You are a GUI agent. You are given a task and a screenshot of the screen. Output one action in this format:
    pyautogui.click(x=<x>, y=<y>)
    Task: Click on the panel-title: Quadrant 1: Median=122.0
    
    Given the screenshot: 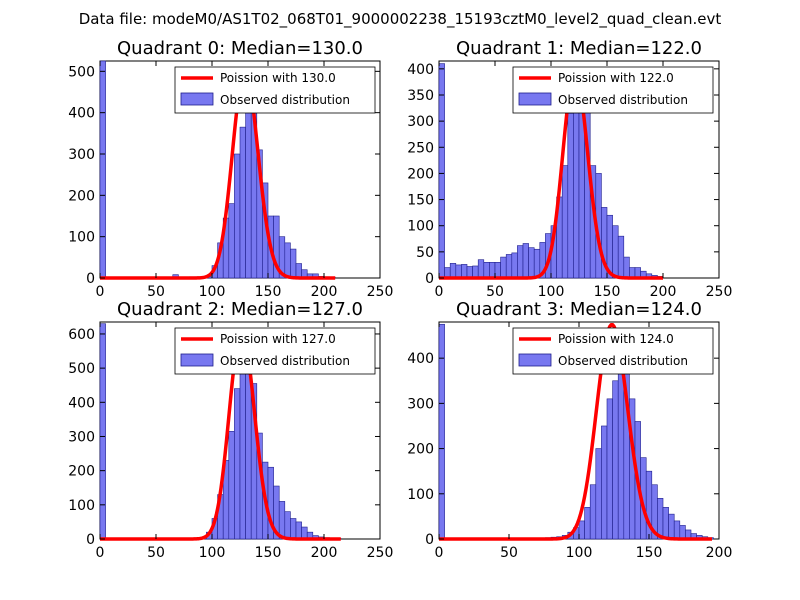 What is the action you would take?
    pyautogui.click(x=579, y=48)
    